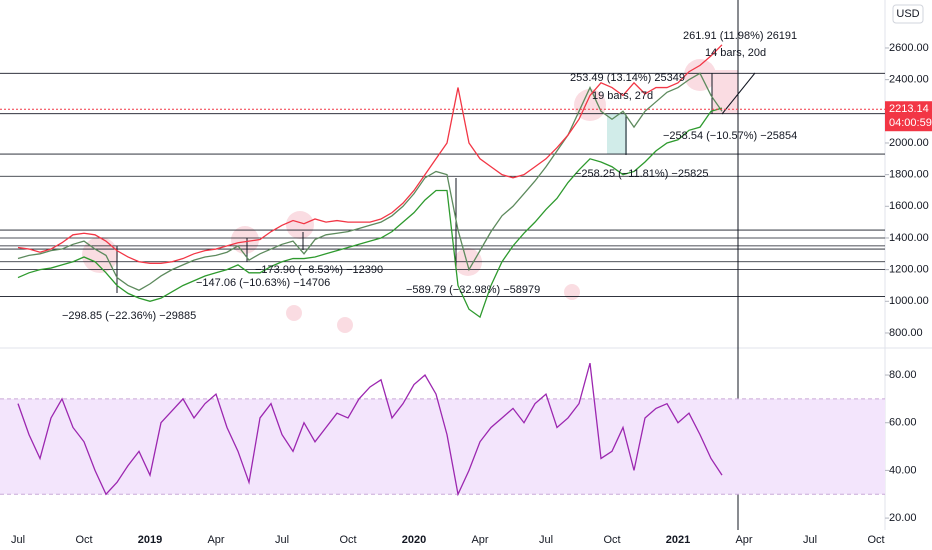 This screenshot has height=550, width=932. What do you see at coordinates (909, 238) in the screenshot?
I see `y-tick-label: 1400.00` at bounding box center [909, 238].